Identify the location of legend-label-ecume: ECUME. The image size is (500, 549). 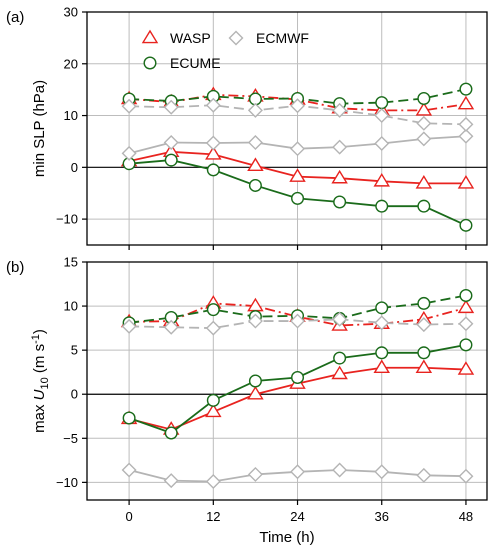
(195, 63).